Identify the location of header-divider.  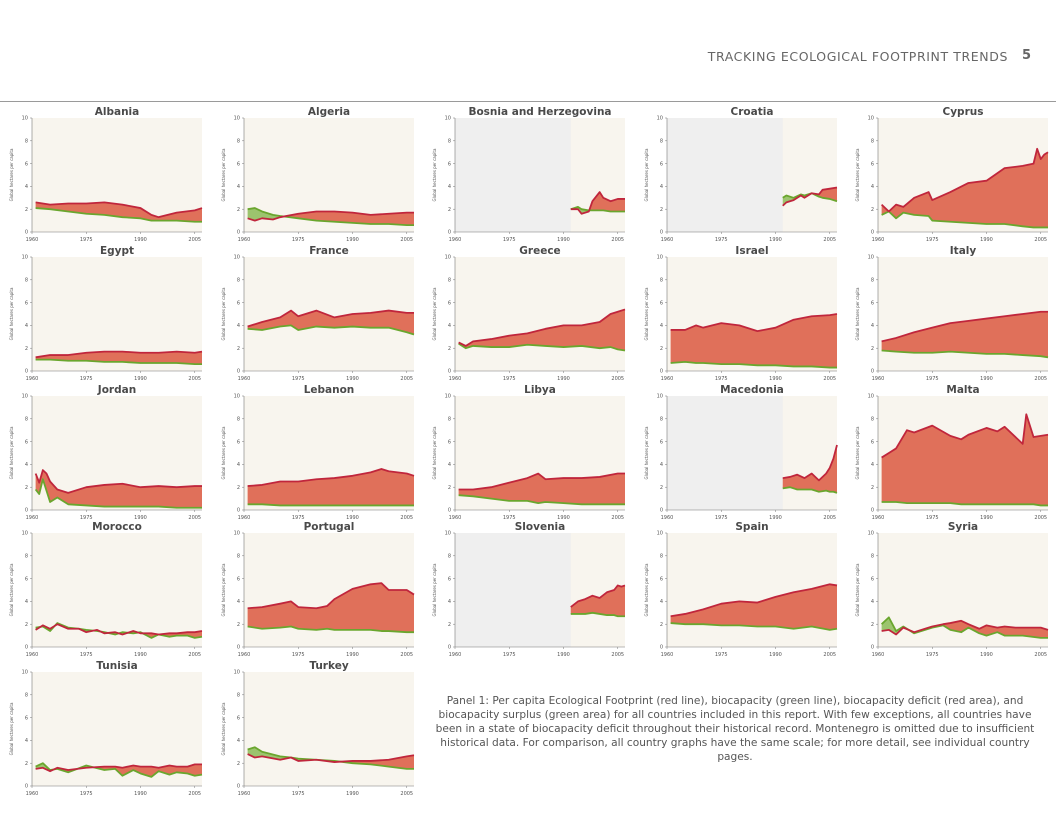
(528, 101).